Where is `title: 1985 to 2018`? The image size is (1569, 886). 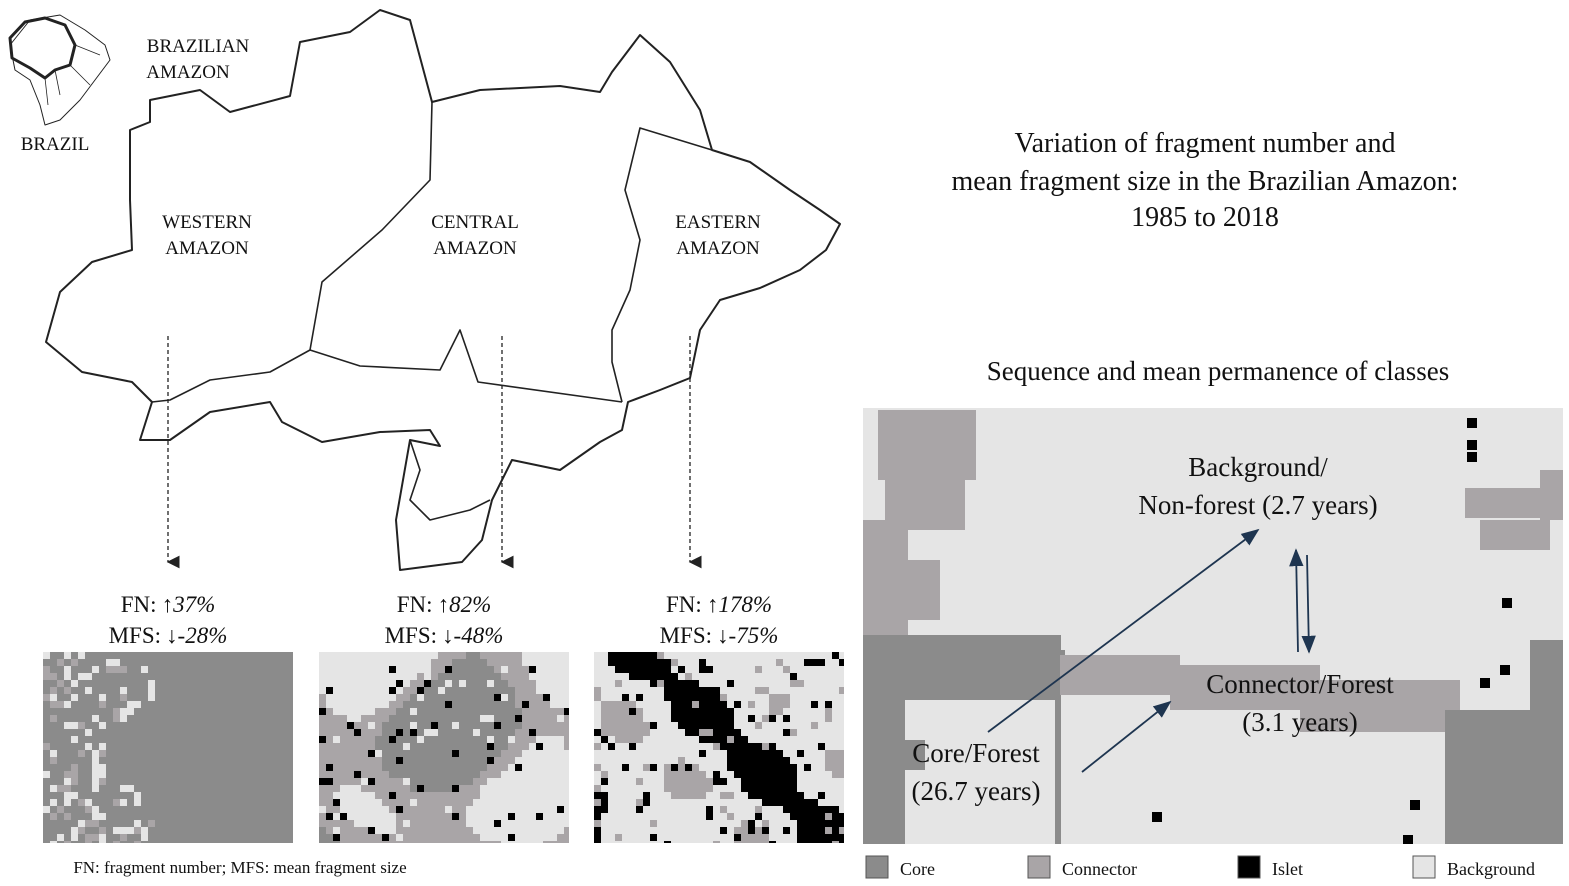 title: 1985 to 2018 is located at coordinates (1205, 217).